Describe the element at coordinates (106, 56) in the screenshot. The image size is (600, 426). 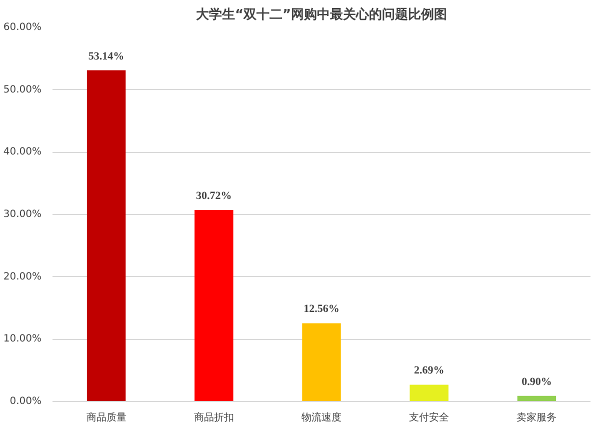
I see `data-label: 53.14%` at that location.